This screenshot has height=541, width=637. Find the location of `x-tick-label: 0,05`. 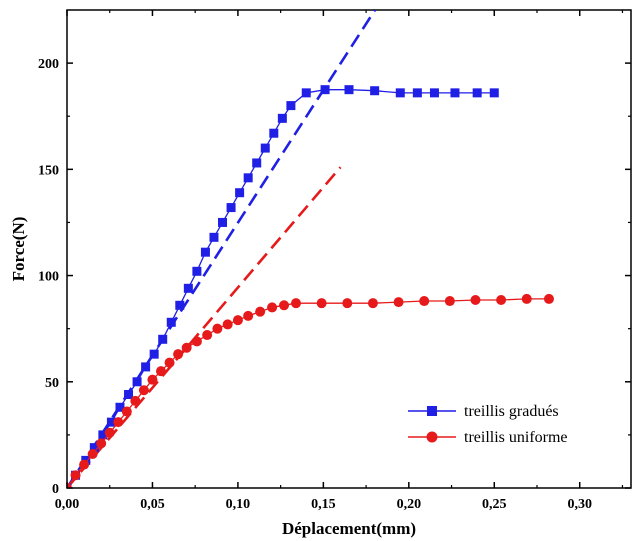

x-tick-label: 0,05 is located at coordinates (152, 504).